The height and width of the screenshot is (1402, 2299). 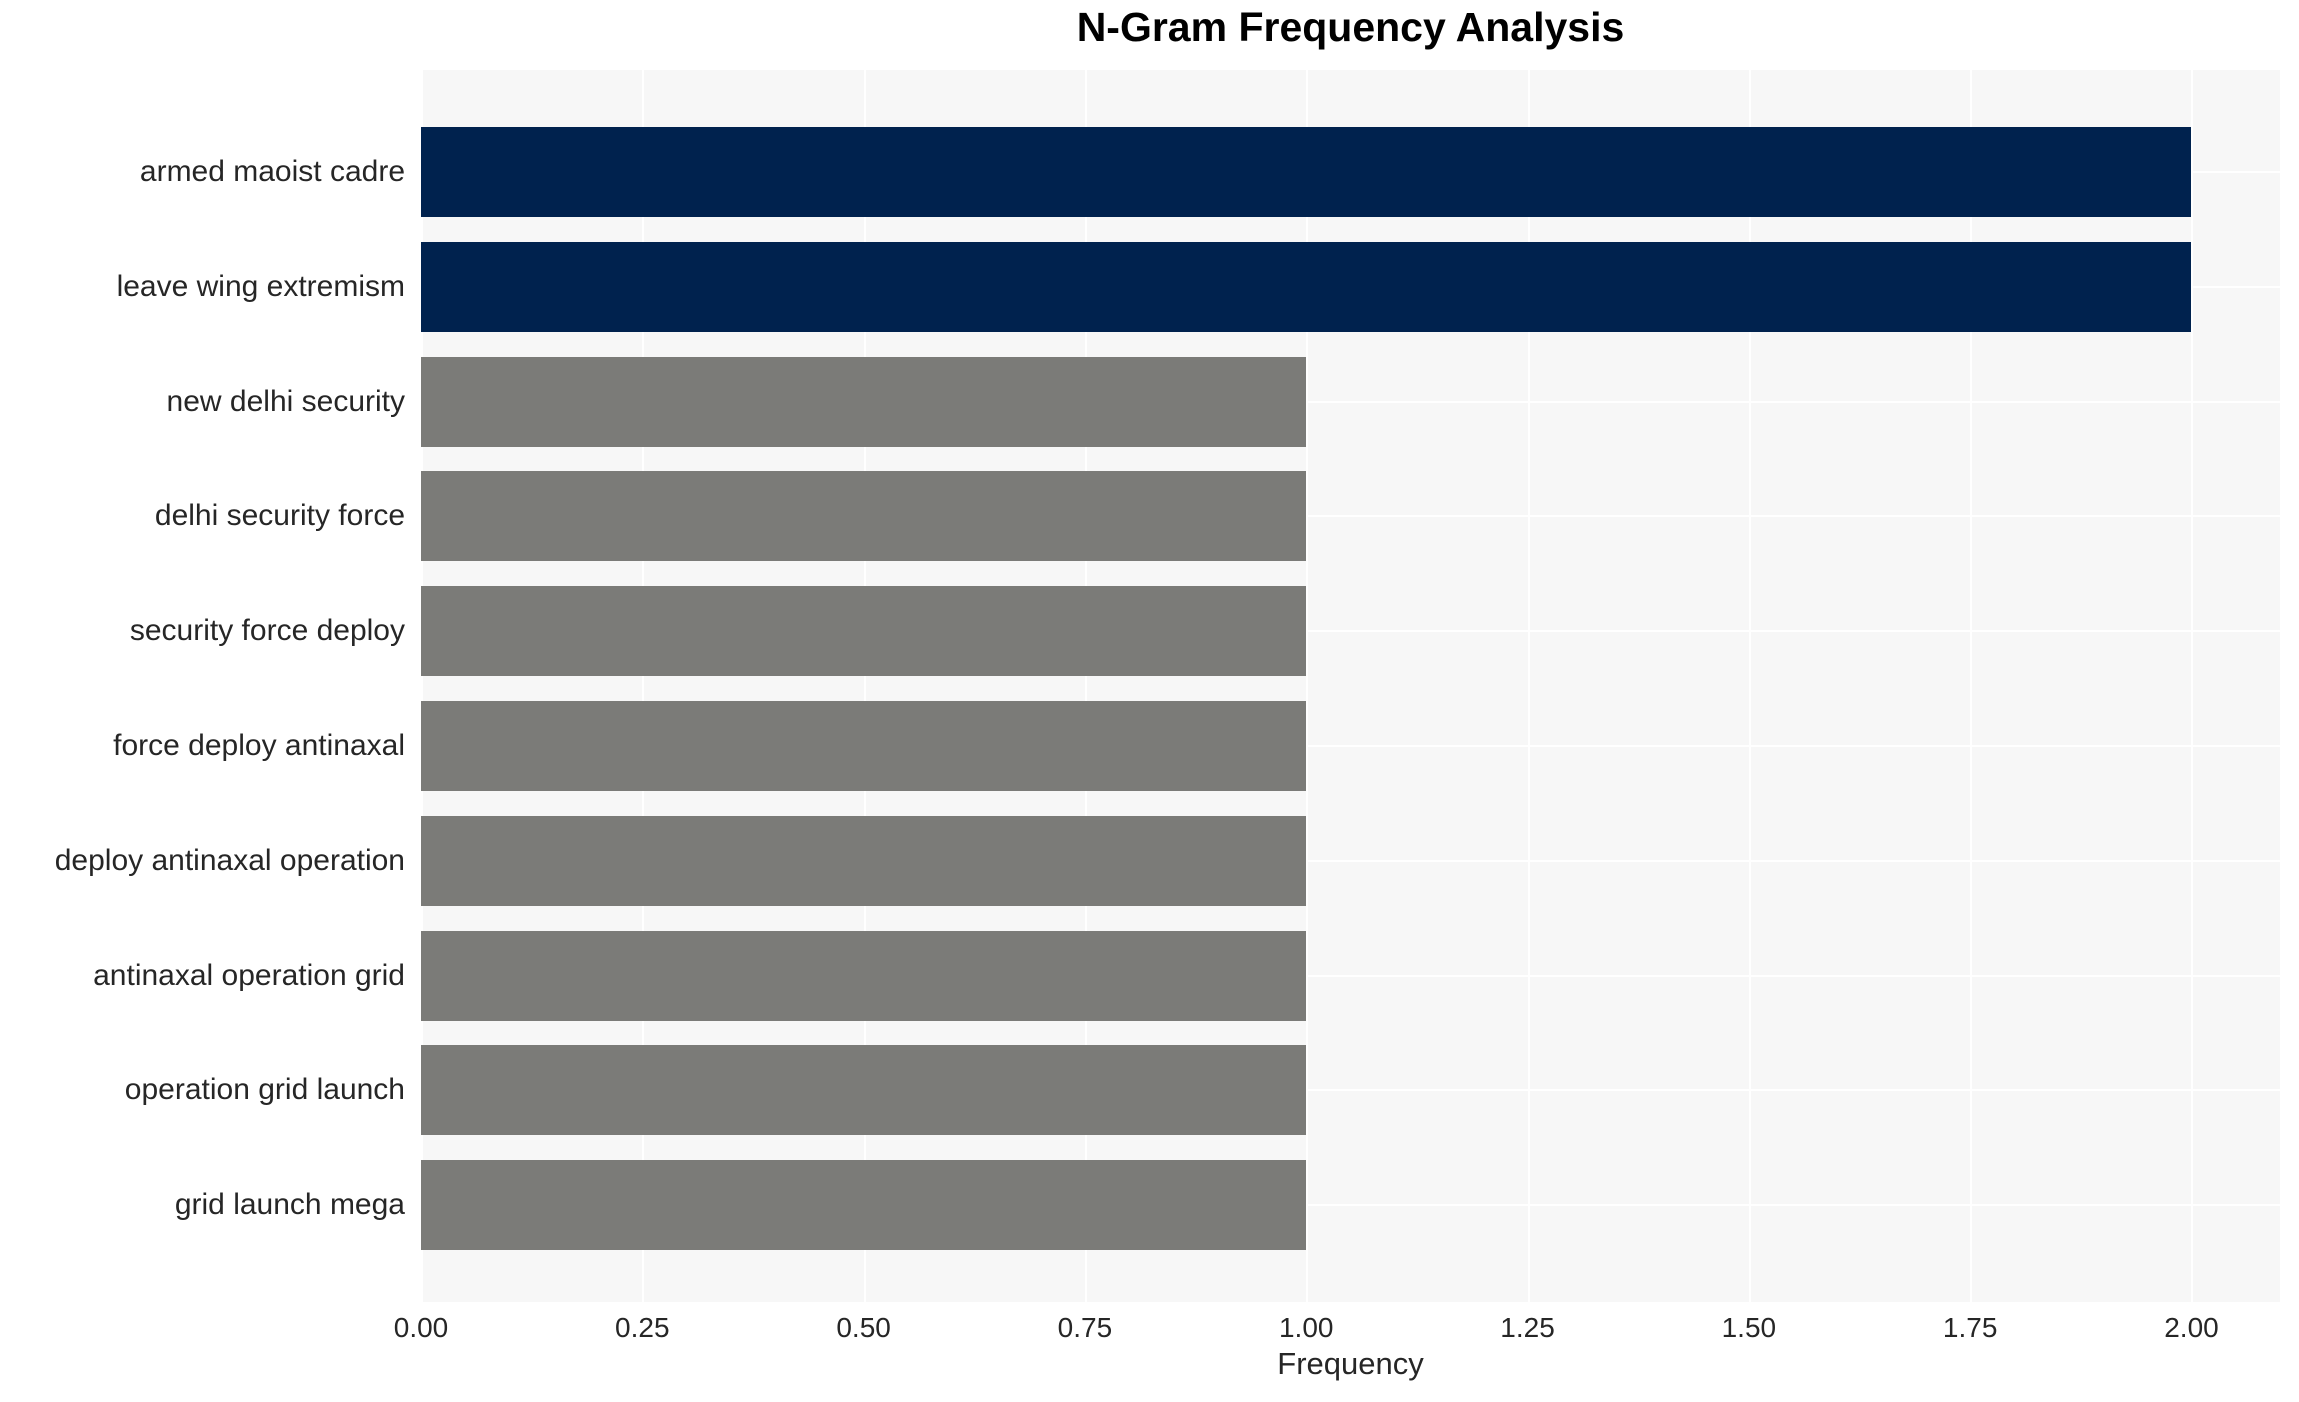 What do you see at coordinates (1085, 1327) in the screenshot?
I see `x-tick-label: 0.75` at bounding box center [1085, 1327].